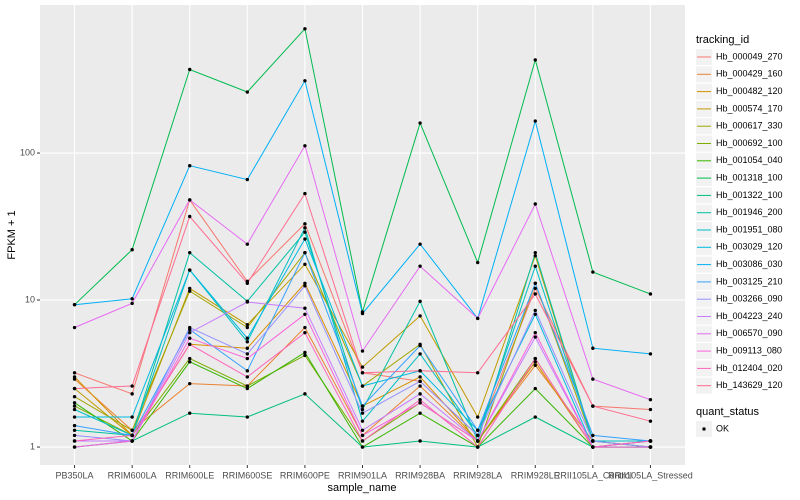 Image resolution: width=800 pixels, height=500 pixels. What do you see at coordinates (650, 475) in the screenshot?
I see `x-tick-label: RRII105LA_Stressed` at bounding box center [650, 475].